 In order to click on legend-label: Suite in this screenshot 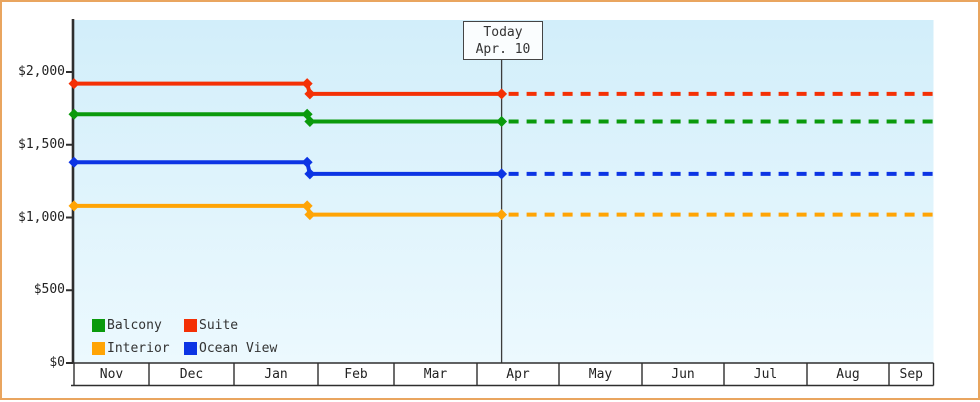, I will do `click(218, 325)`.